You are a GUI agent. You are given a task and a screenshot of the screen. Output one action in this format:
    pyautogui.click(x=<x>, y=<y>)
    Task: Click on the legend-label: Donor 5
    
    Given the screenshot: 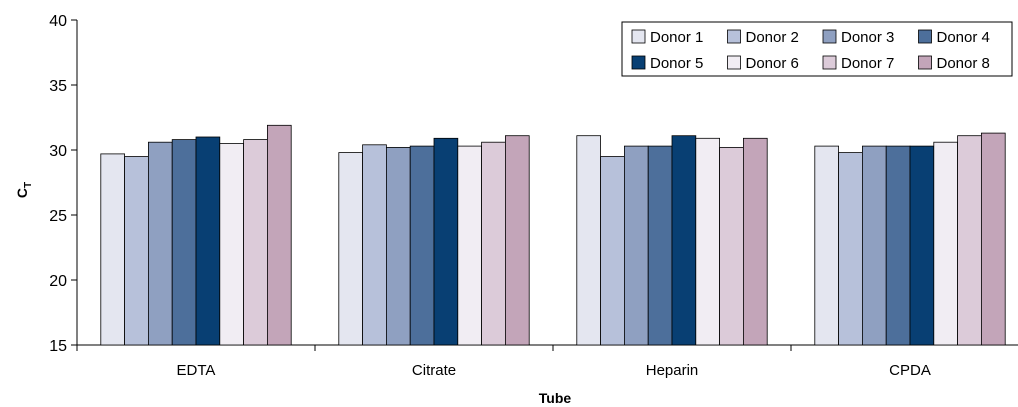 What is the action you would take?
    pyautogui.click(x=676, y=63)
    